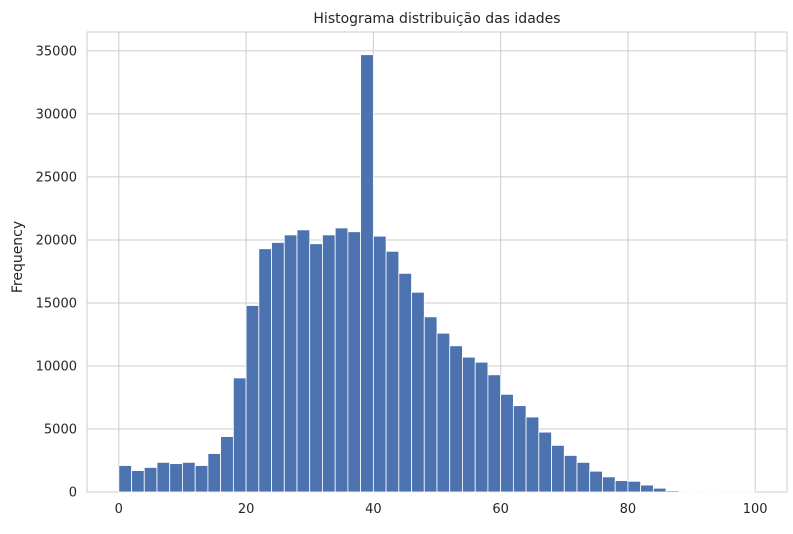  I want to click on y-tick-label: 25000, so click(56, 177).